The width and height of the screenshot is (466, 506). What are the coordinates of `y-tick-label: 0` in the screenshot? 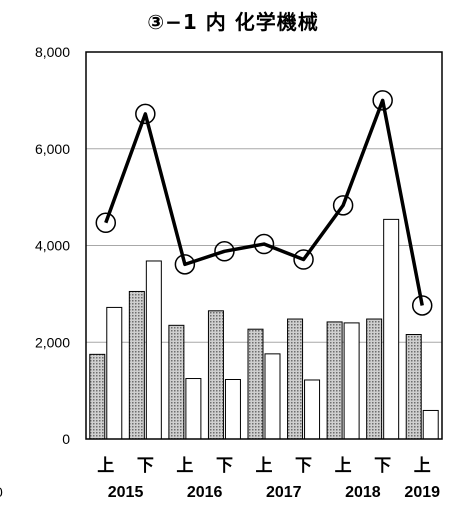 It's located at (66, 439).